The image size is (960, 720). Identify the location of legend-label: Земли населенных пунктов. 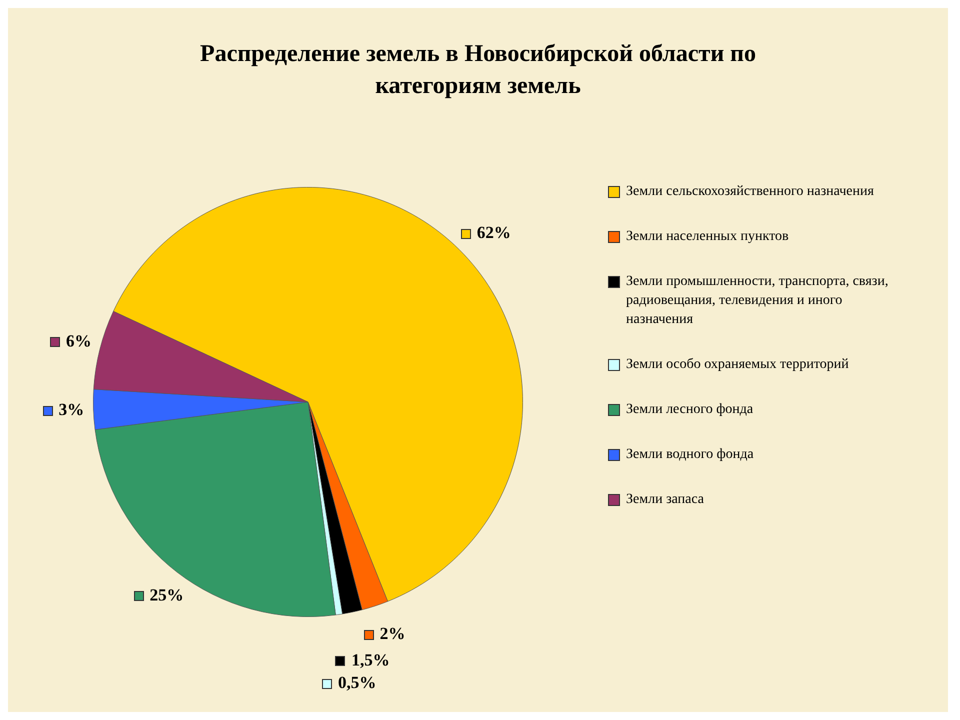
(707, 237).